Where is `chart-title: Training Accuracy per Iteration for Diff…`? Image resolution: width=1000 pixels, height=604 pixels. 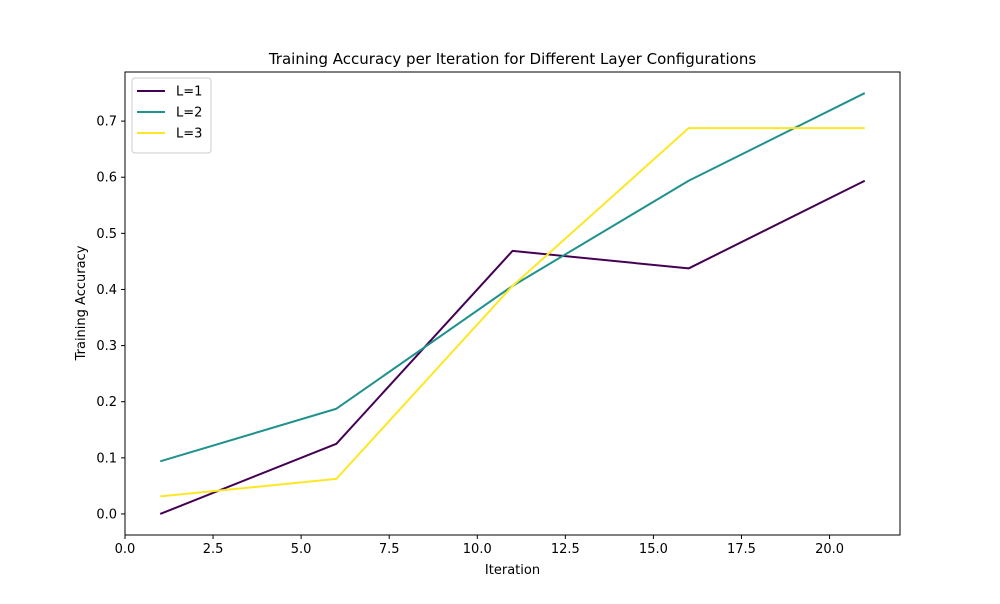
chart-title: Training Accuracy per Iteration for Diff… is located at coordinates (512, 59).